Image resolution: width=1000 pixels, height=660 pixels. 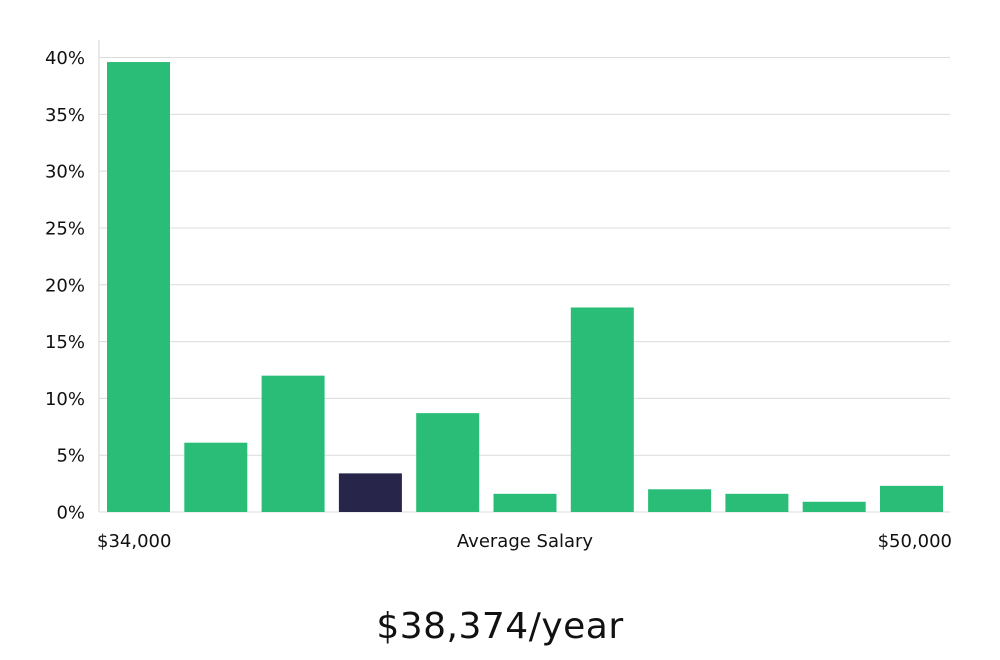 I want to click on y-tick-label: 0%, so click(x=70, y=513).